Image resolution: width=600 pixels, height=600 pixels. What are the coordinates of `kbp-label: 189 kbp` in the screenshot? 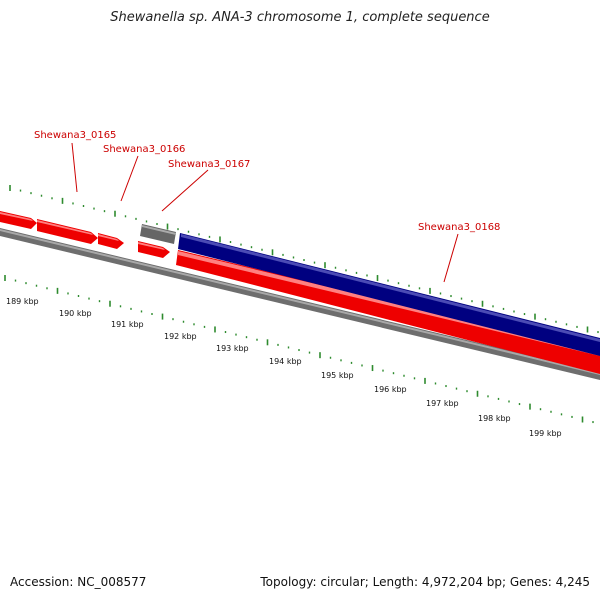 It's located at (22, 301).